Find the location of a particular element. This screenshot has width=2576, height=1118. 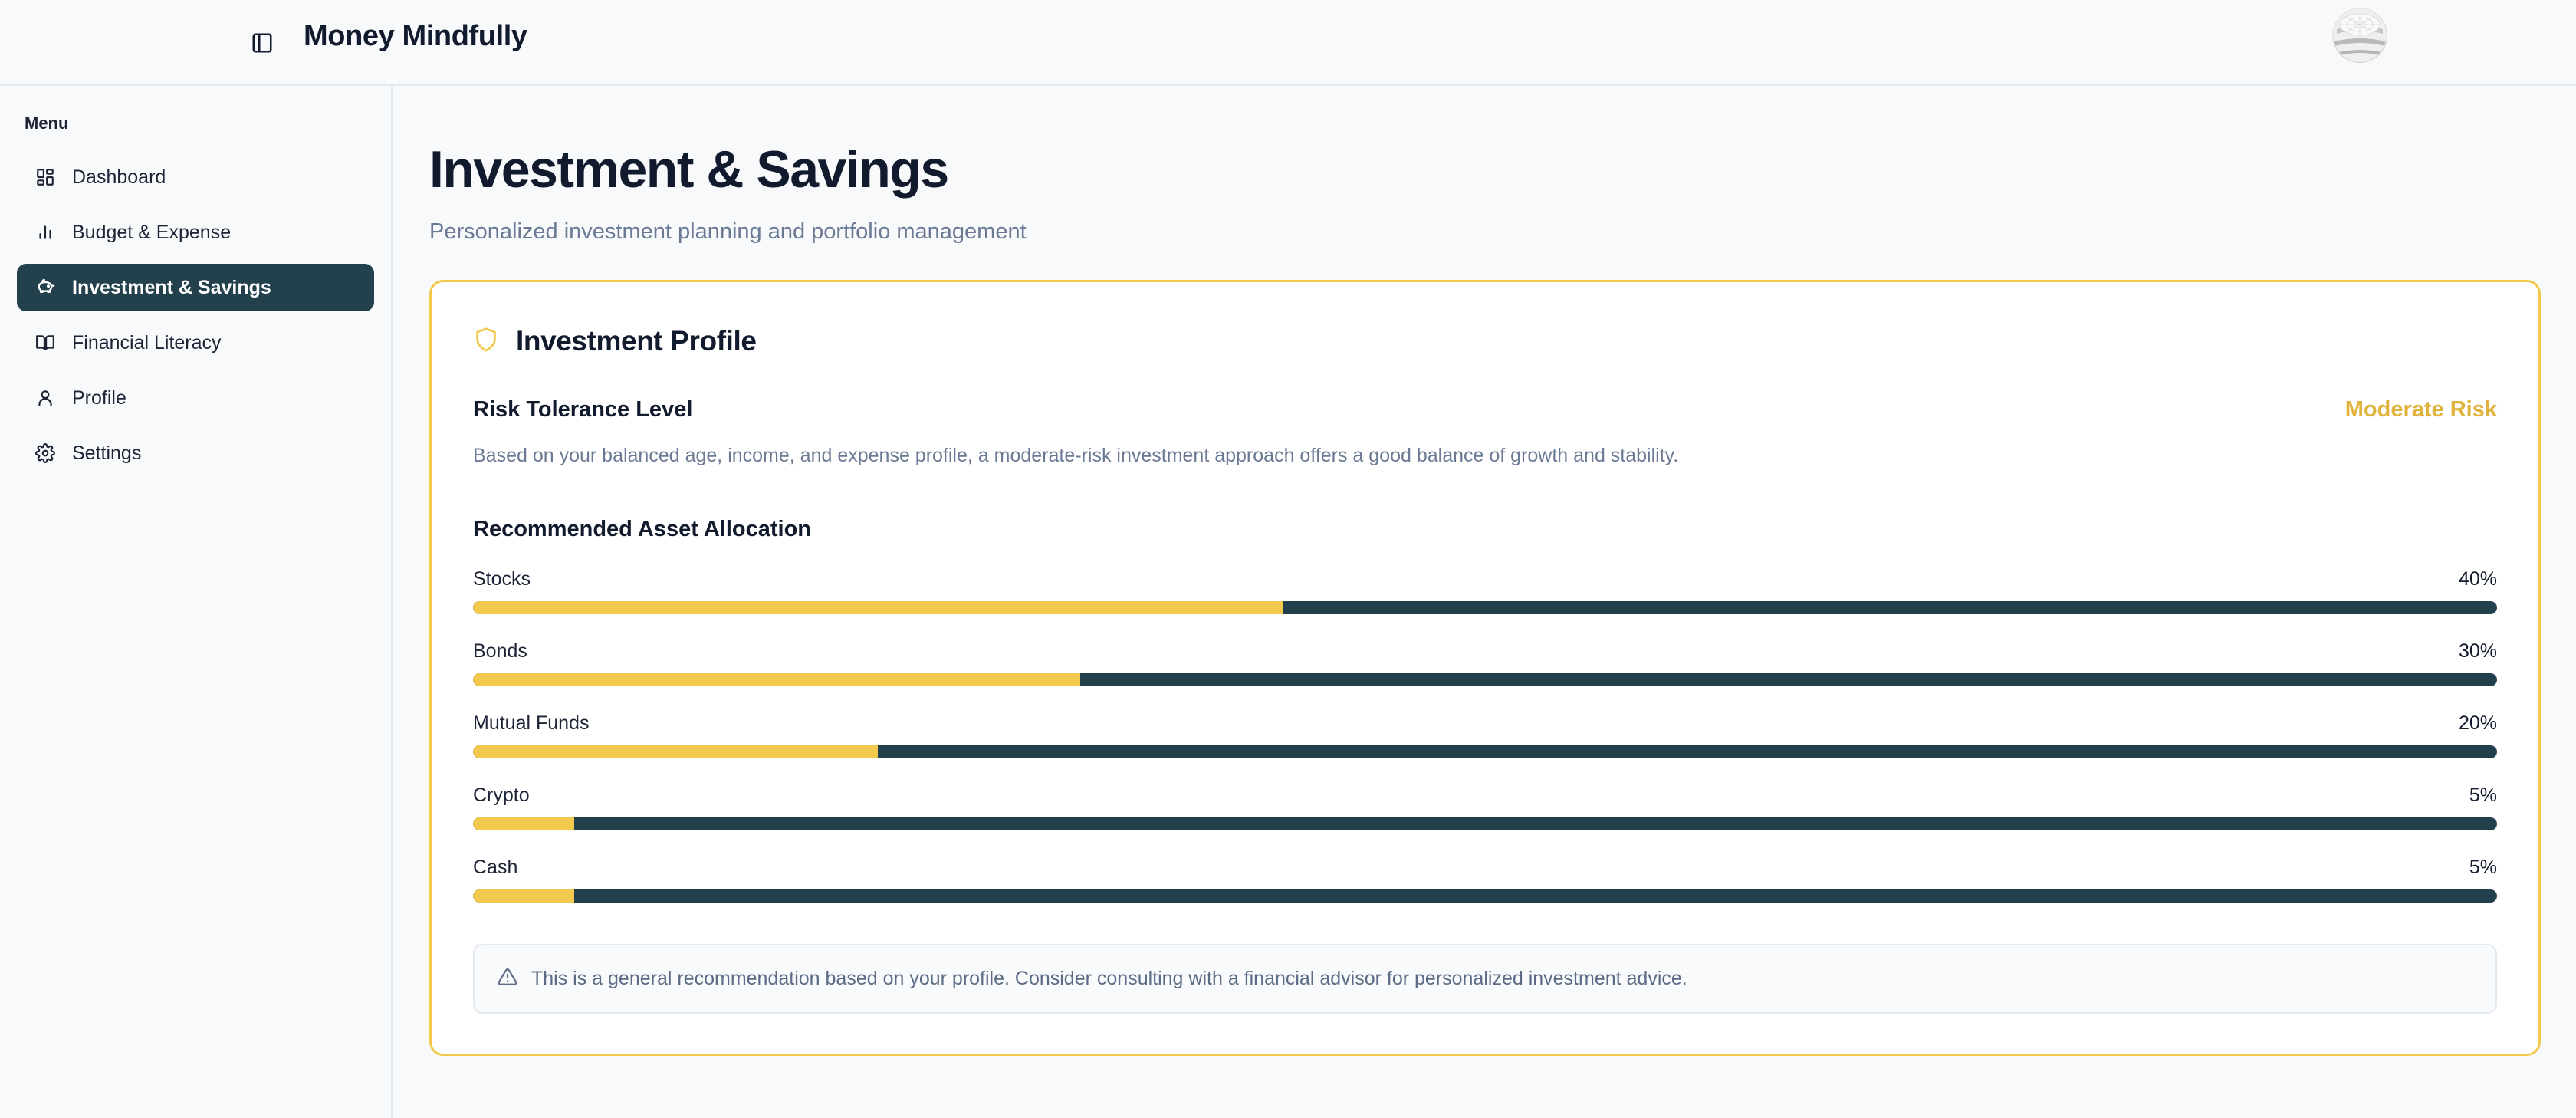

allocation-label: Mutual Funds is located at coordinates (531, 723).